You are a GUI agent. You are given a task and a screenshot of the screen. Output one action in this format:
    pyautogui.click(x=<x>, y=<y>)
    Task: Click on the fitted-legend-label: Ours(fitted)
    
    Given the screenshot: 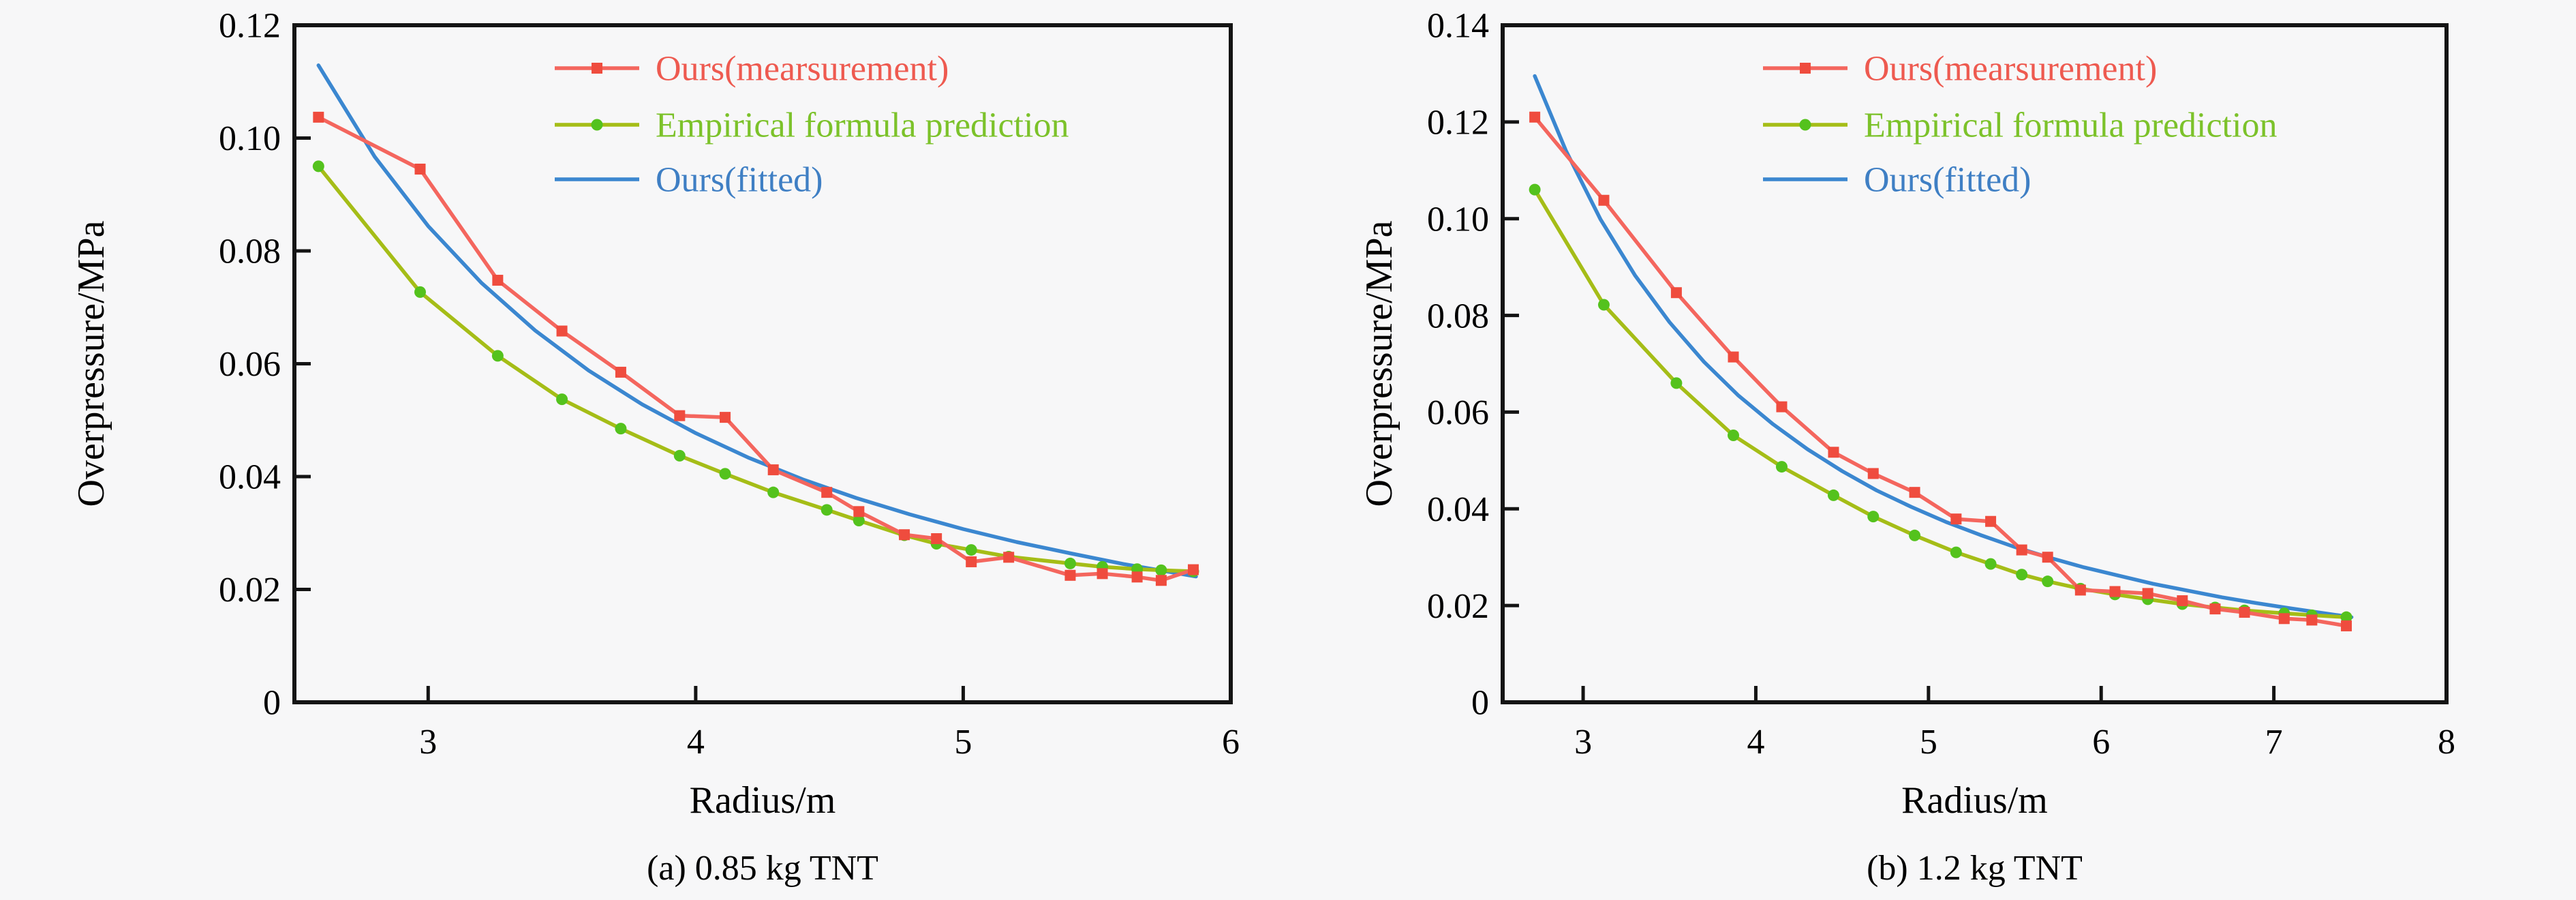 What is the action you would take?
    pyautogui.click(x=739, y=180)
    